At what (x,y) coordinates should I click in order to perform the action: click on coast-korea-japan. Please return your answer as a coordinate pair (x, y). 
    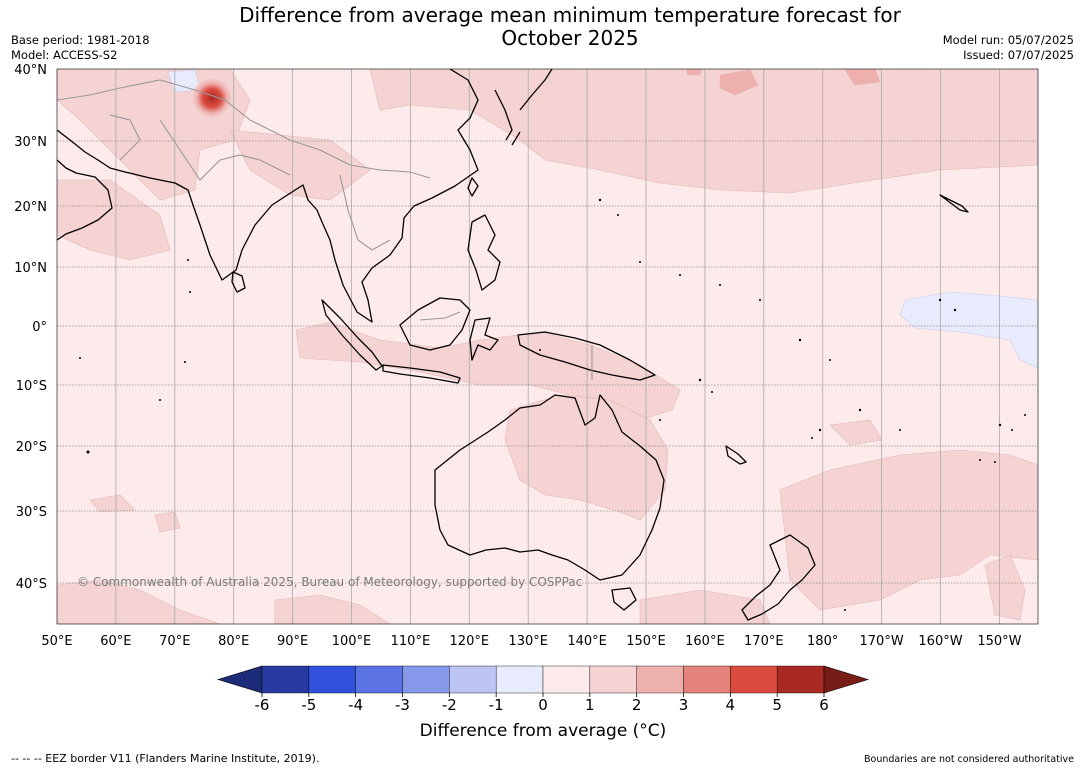
    Looking at the image, I should click on (523, 107).